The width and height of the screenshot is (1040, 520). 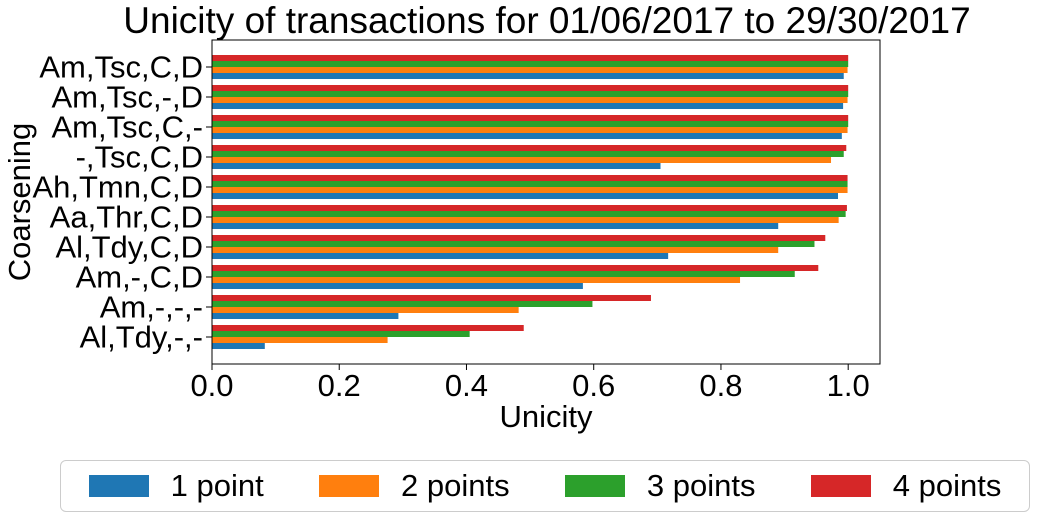 I want to click on y-tick-label: Ah,Tmn,C,D, so click(x=117, y=187).